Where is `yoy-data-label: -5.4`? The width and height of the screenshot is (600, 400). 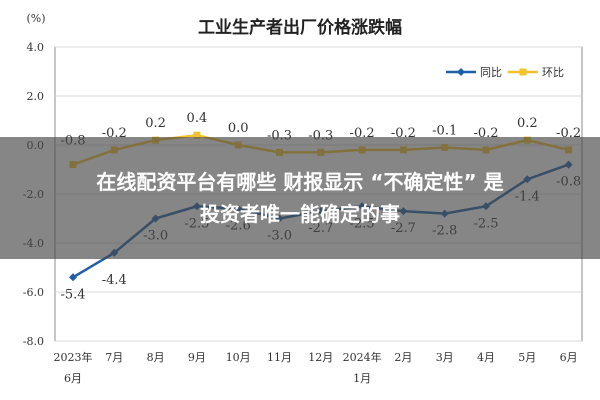 yoy-data-label: -5.4 is located at coordinates (72, 294).